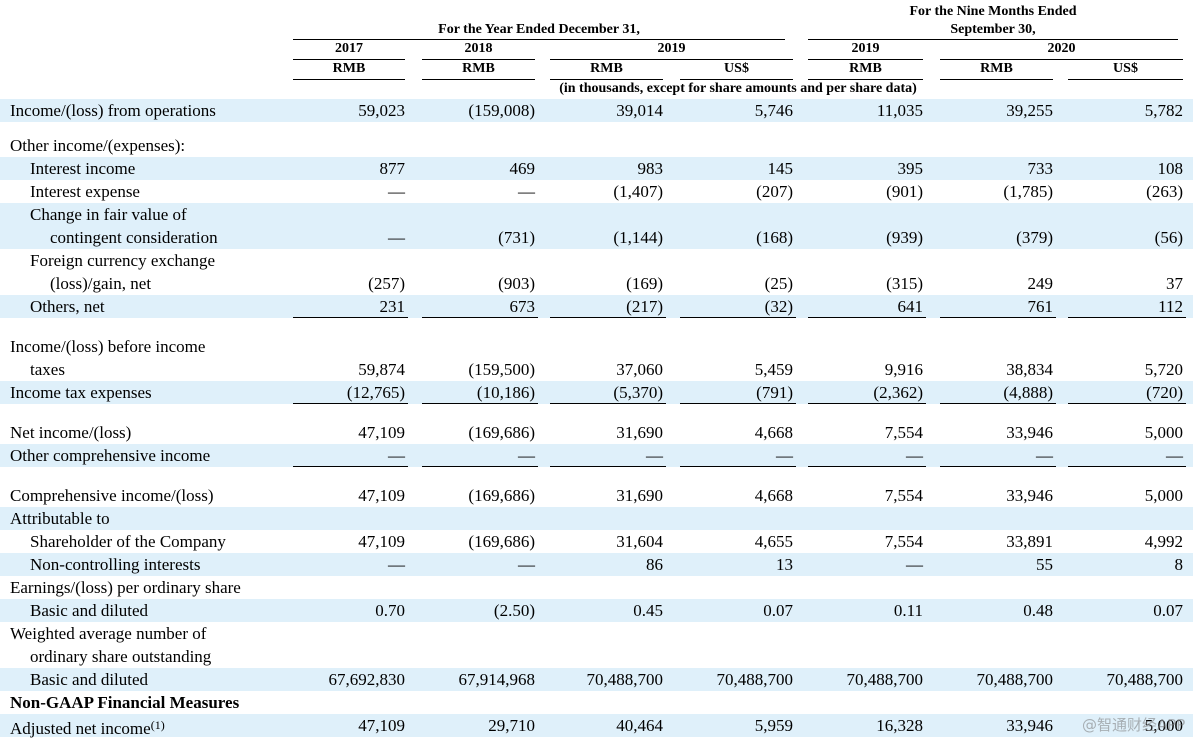 The height and width of the screenshot is (745, 1201). What do you see at coordinates (128, 541) in the screenshot?
I see `row-label: Shareholder of the Company` at bounding box center [128, 541].